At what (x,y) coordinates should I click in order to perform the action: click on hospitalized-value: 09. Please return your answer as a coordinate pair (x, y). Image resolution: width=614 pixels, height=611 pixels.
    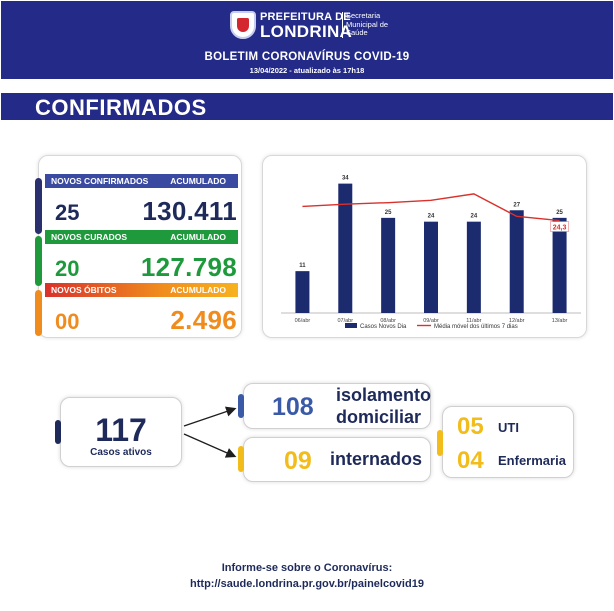
    Looking at the image, I should click on (298, 461).